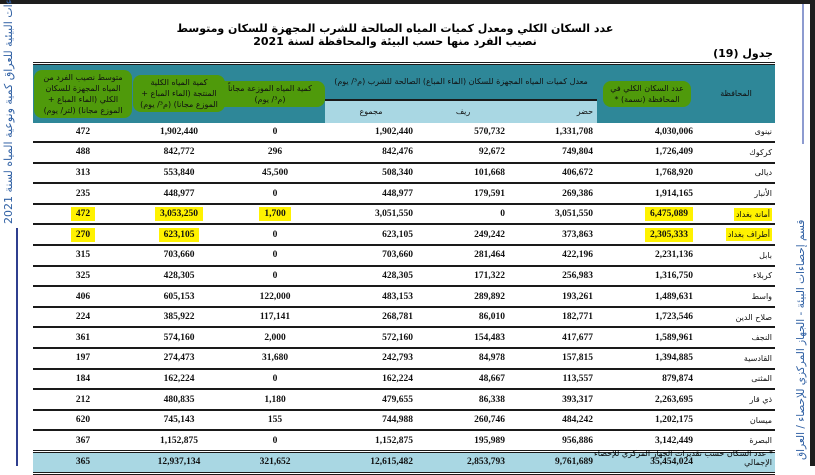 The image size is (815, 475). What do you see at coordinates (647, 400) in the screenshot?
I see `population-cell: 2,263,695` at bounding box center [647, 400].